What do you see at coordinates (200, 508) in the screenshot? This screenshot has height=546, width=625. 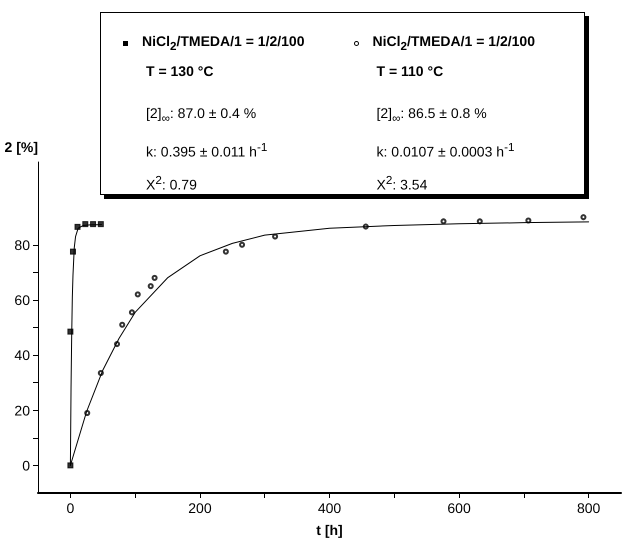 I see `x-tick-label: 200` at bounding box center [200, 508].